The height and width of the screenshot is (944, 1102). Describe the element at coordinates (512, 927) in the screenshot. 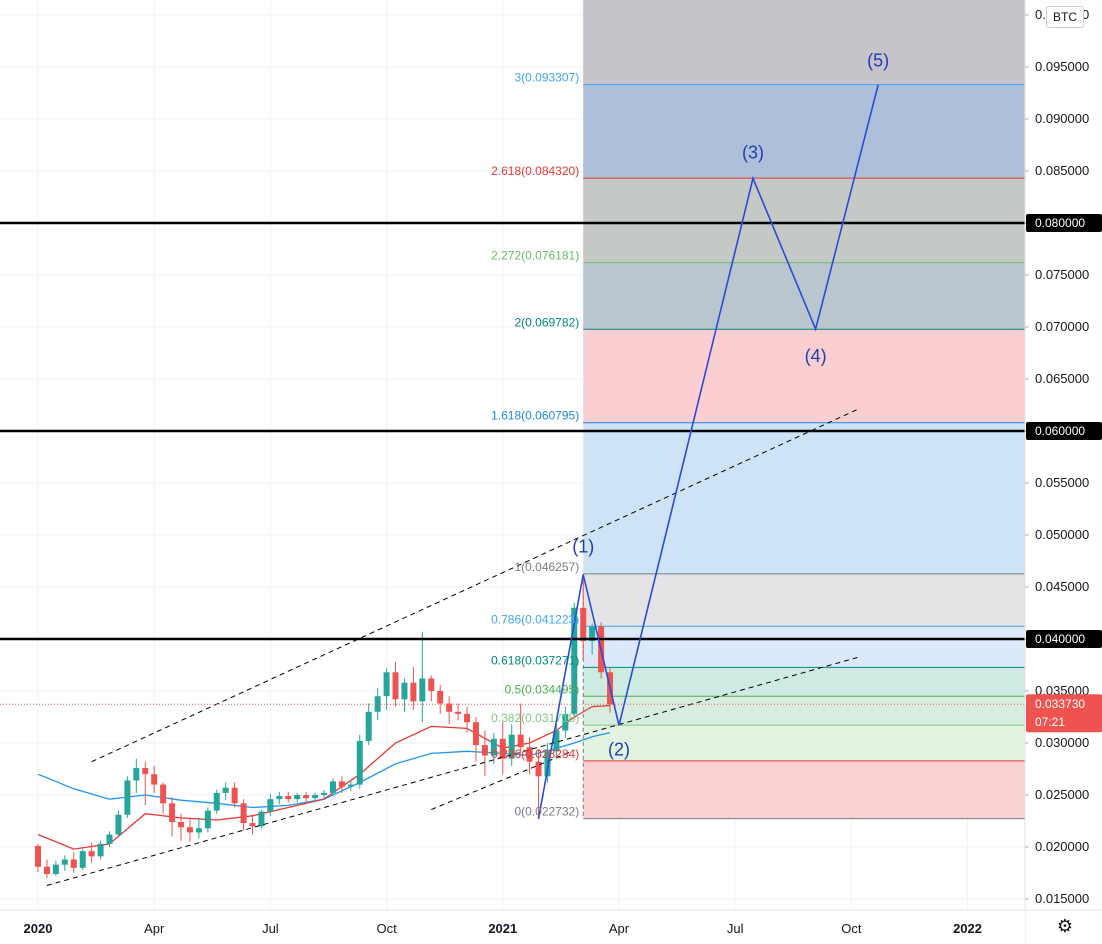

I see `date-axis-bg` at that location.